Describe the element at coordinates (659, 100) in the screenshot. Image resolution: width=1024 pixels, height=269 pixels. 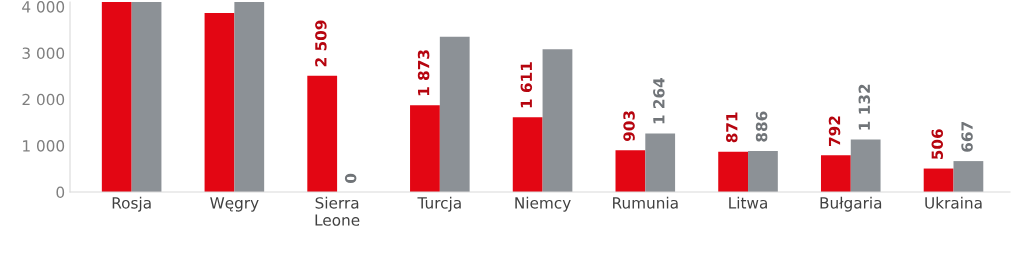
I see `data-label: 1 264` at that location.